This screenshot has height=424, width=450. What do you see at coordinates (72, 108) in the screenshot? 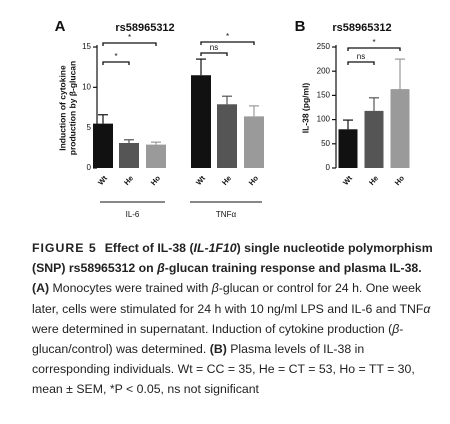
I see `y-axis-label: production by β-glucan` at bounding box center [72, 108].